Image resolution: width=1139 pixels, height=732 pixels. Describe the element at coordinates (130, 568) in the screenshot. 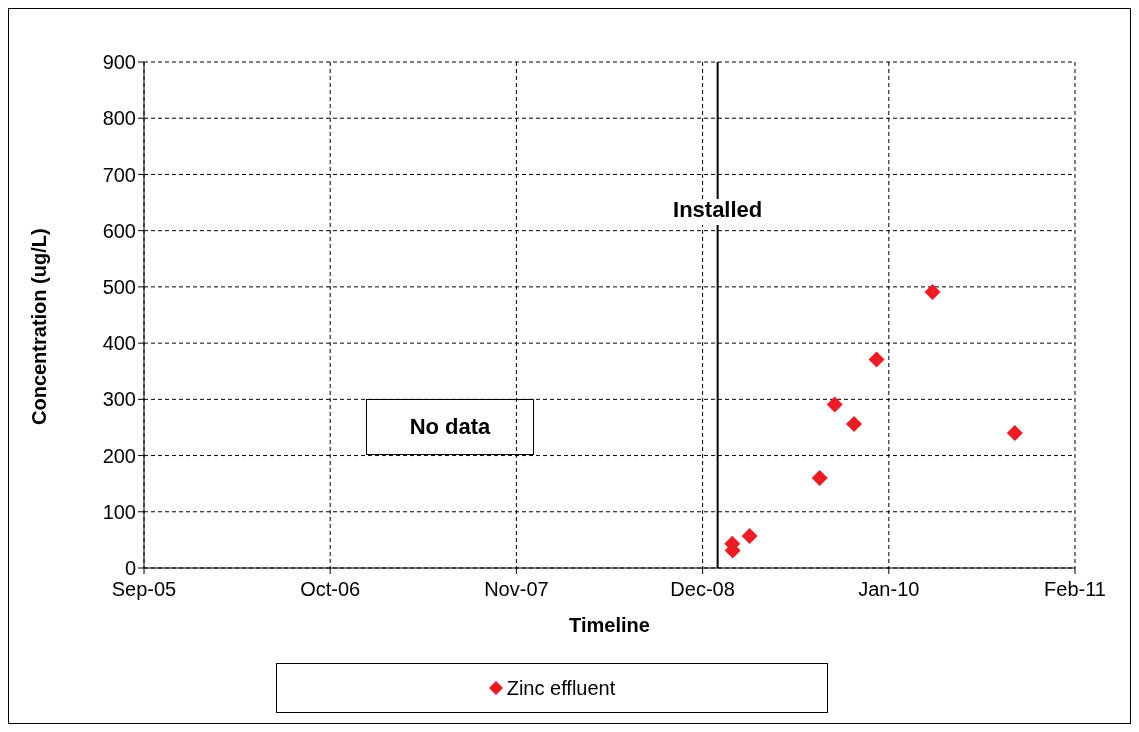

I see `y-tick-label: 0` at that location.